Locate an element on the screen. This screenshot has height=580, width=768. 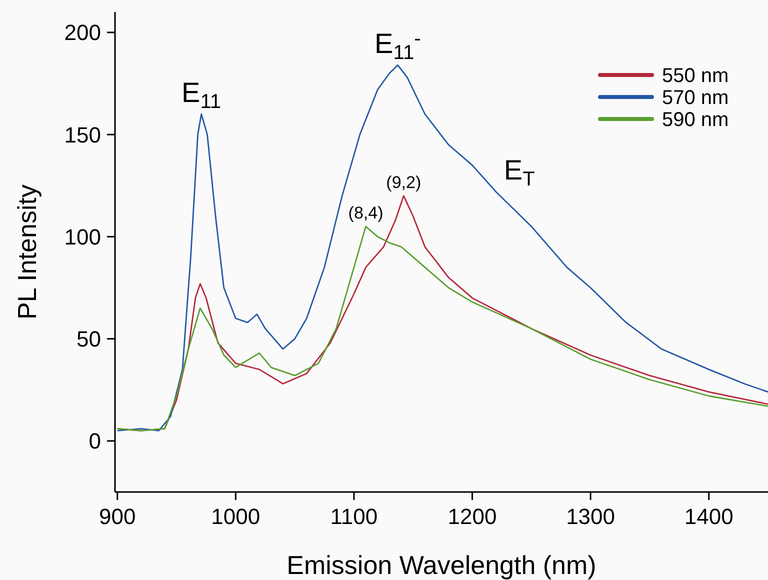
y-tick-label: 150 is located at coordinates (82, 135).